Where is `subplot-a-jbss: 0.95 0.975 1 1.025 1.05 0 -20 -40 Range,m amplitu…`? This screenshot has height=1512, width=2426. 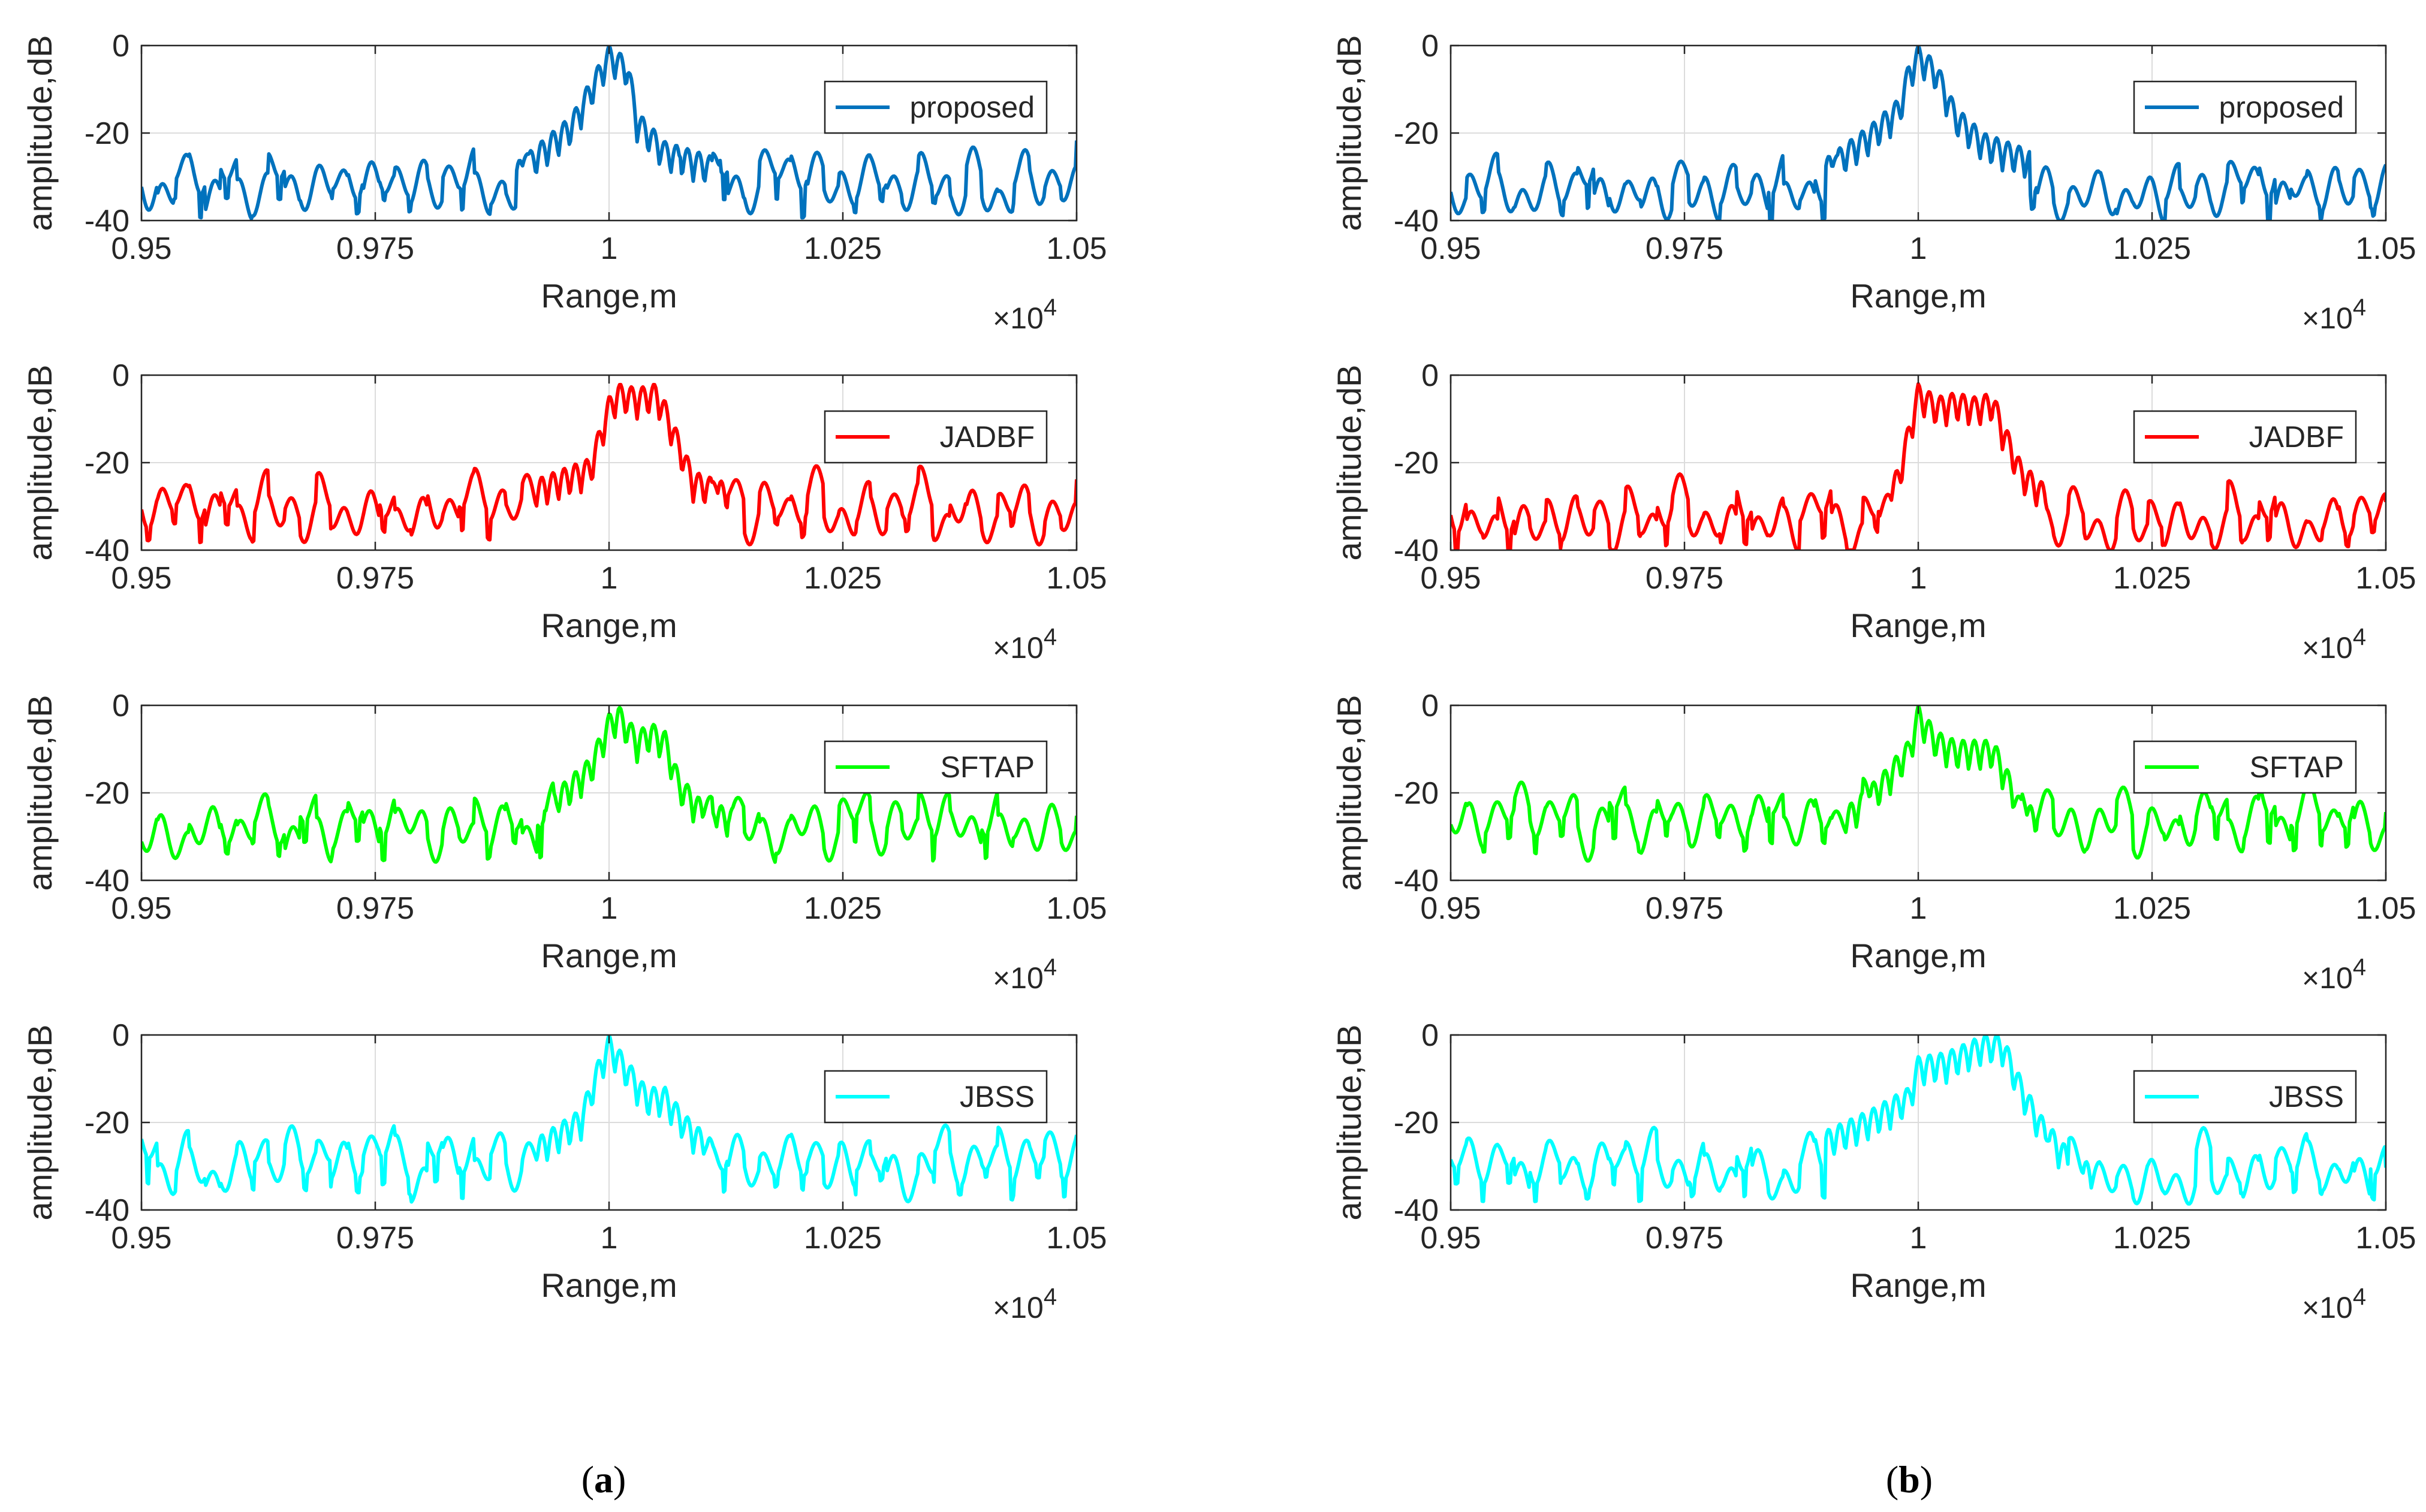 subplot-a-jbss: 0.95 0.975 1 1.025 1.05 0 -20 -40 Range,m amplitu… is located at coordinates (564, 1171).